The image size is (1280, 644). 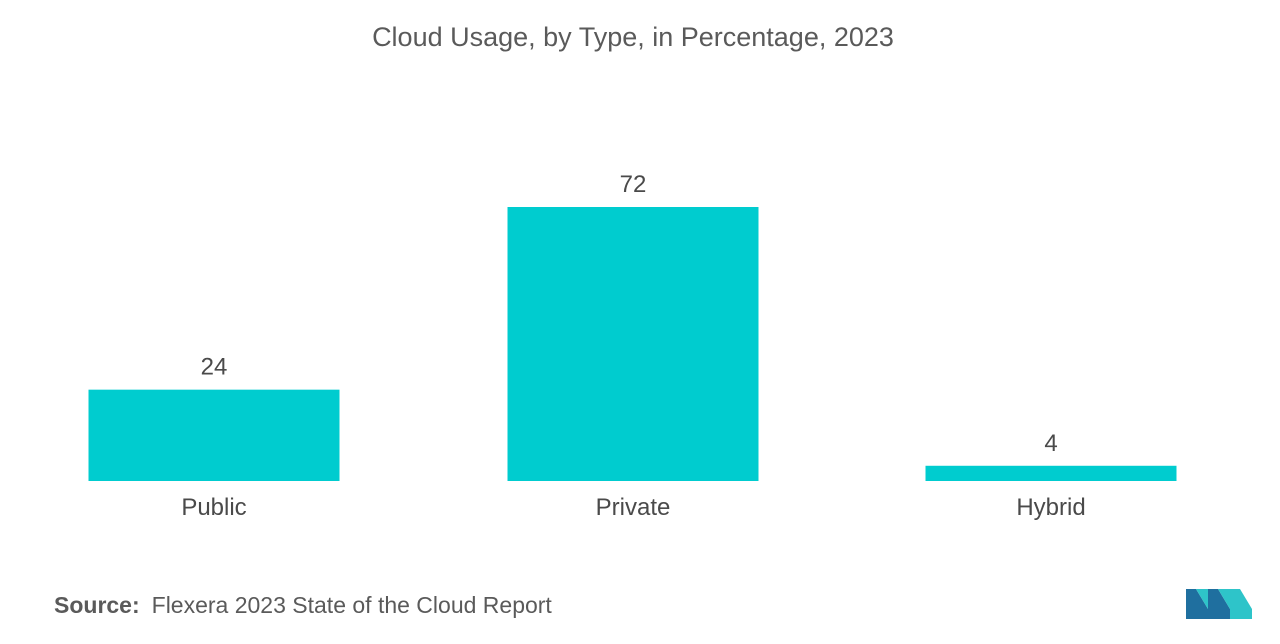 What do you see at coordinates (633, 507) in the screenshot?
I see `category-label-private: Private` at bounding box center [633, 507].